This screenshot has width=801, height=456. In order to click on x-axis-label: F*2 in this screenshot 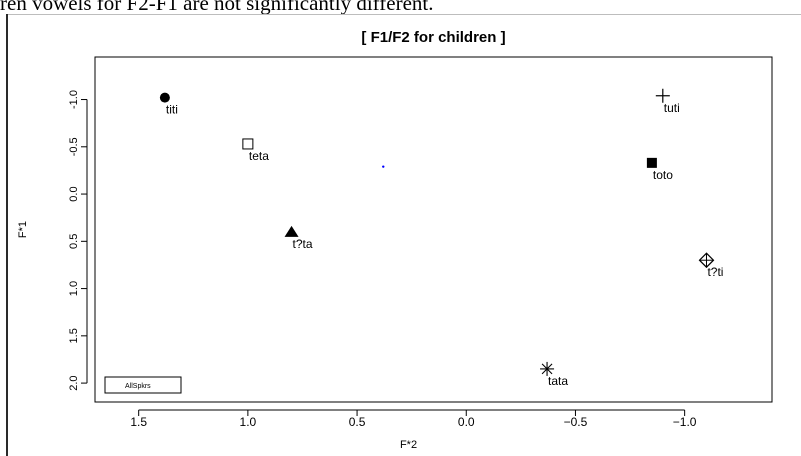, I will do `click(408, 445)`.